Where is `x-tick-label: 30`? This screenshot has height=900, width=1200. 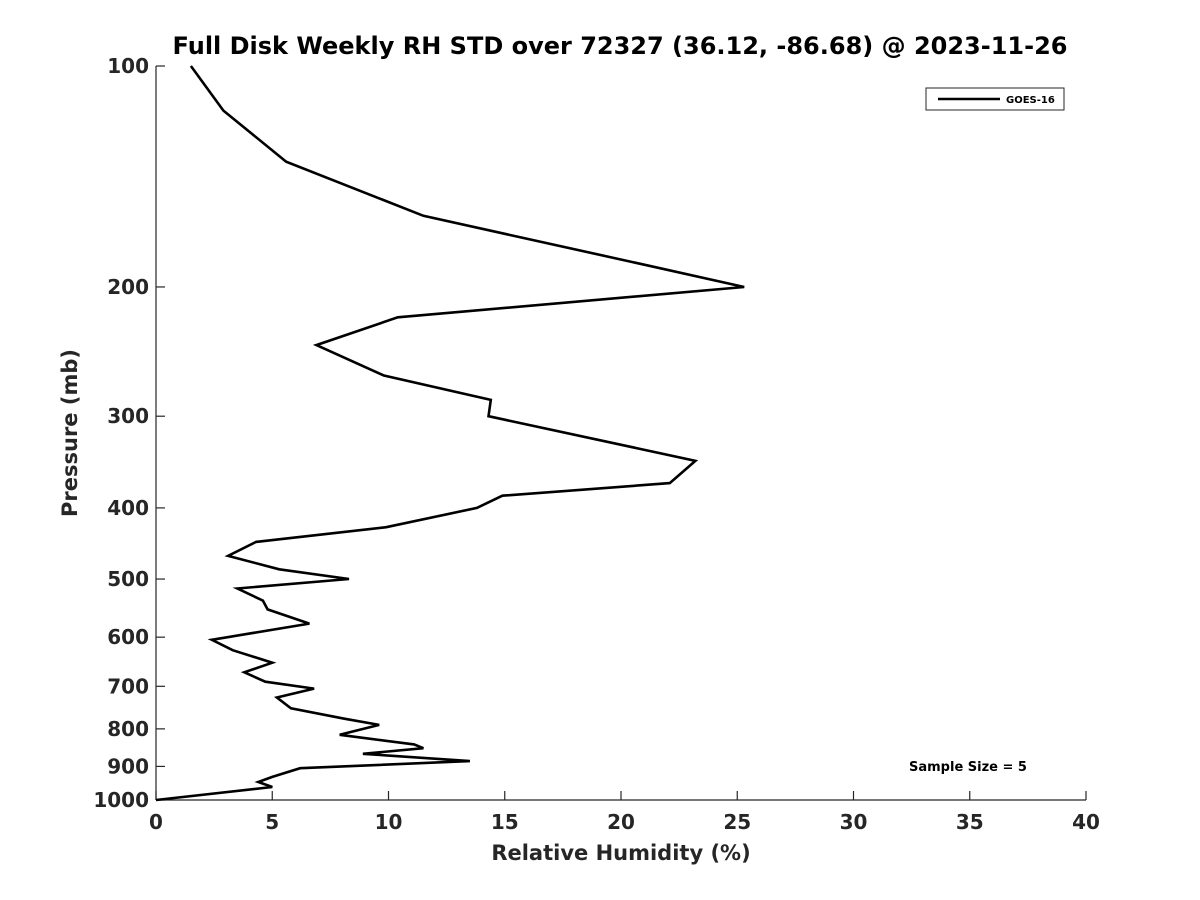 x-tick-label: 30 is located at coordinates (854, 822).